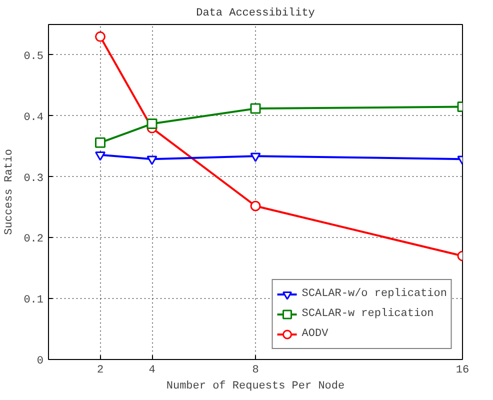  What do you see at coordinates (34, 300) in the screenshot?
I see `y-tick-label: 0.1` at bounding box center [34, 300].